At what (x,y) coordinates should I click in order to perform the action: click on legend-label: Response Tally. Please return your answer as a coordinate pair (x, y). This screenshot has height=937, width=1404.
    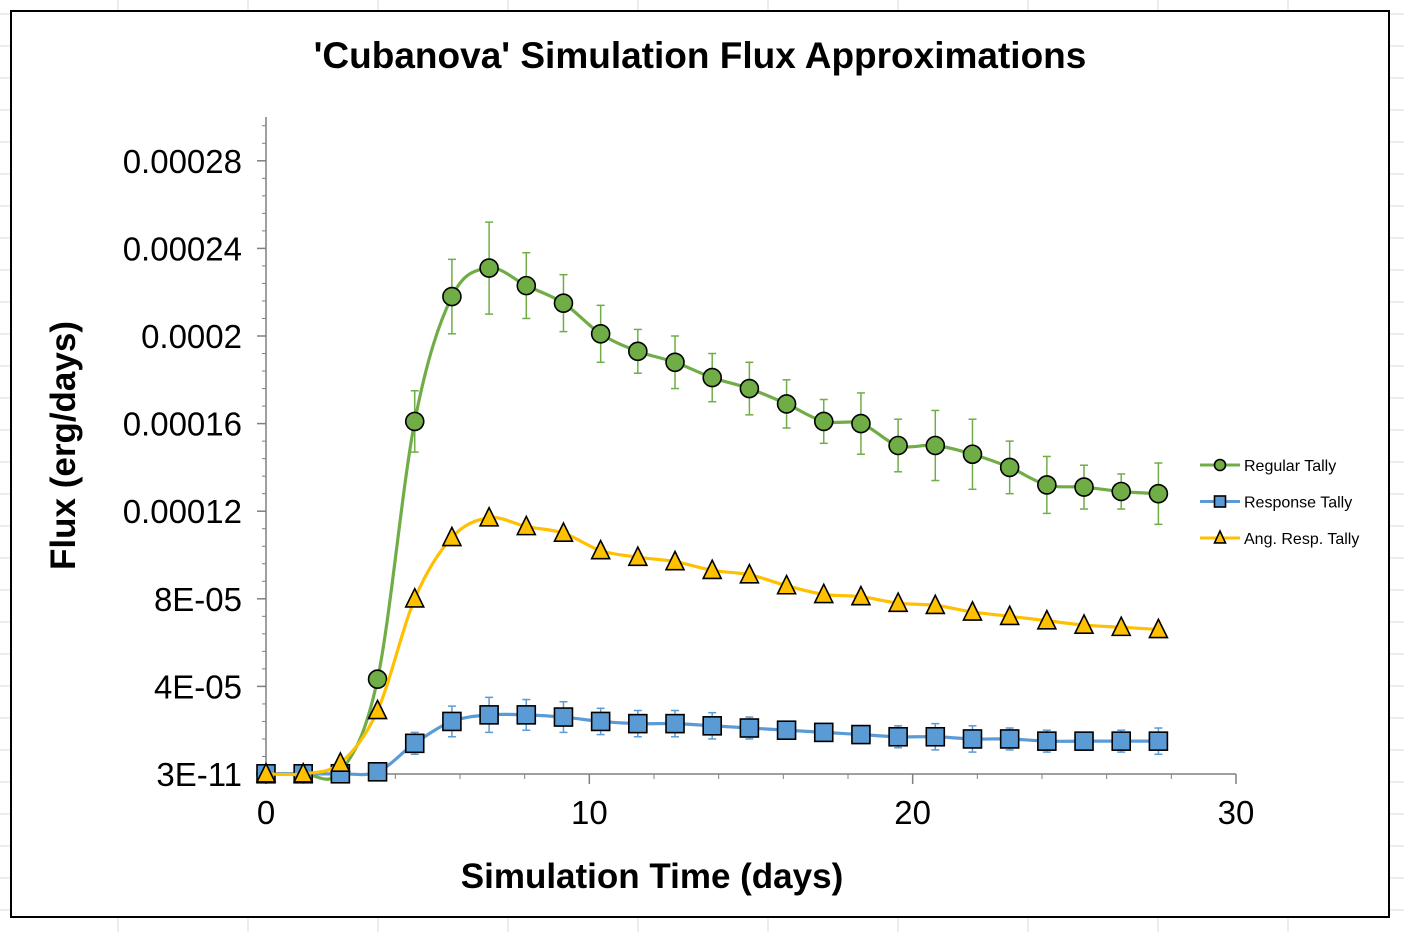
    Looking at the image, I should click on (1298, 503).